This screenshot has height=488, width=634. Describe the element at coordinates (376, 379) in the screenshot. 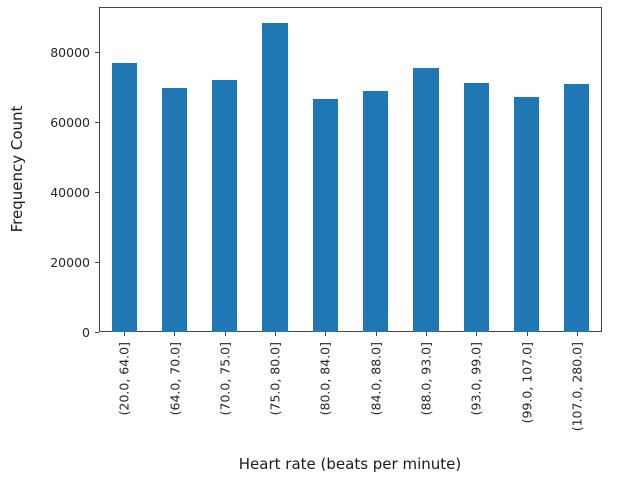

I see `x-tick-label-text: (84.0, 88.0]` at that location.